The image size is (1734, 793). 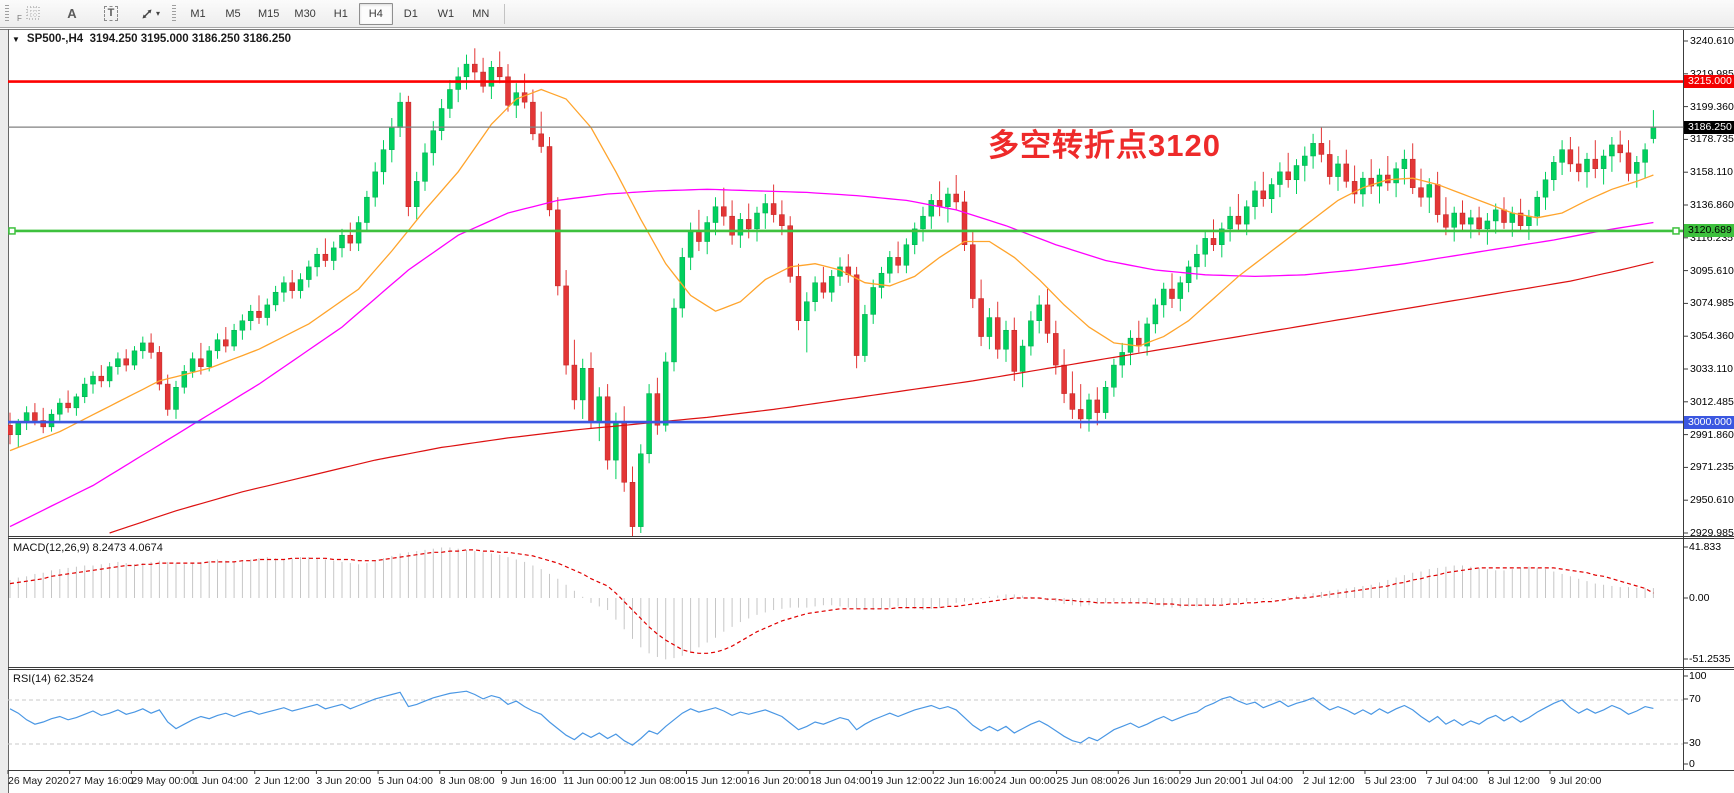 I want to click on toolbar-drag-handle, so click(x=7, y=13).